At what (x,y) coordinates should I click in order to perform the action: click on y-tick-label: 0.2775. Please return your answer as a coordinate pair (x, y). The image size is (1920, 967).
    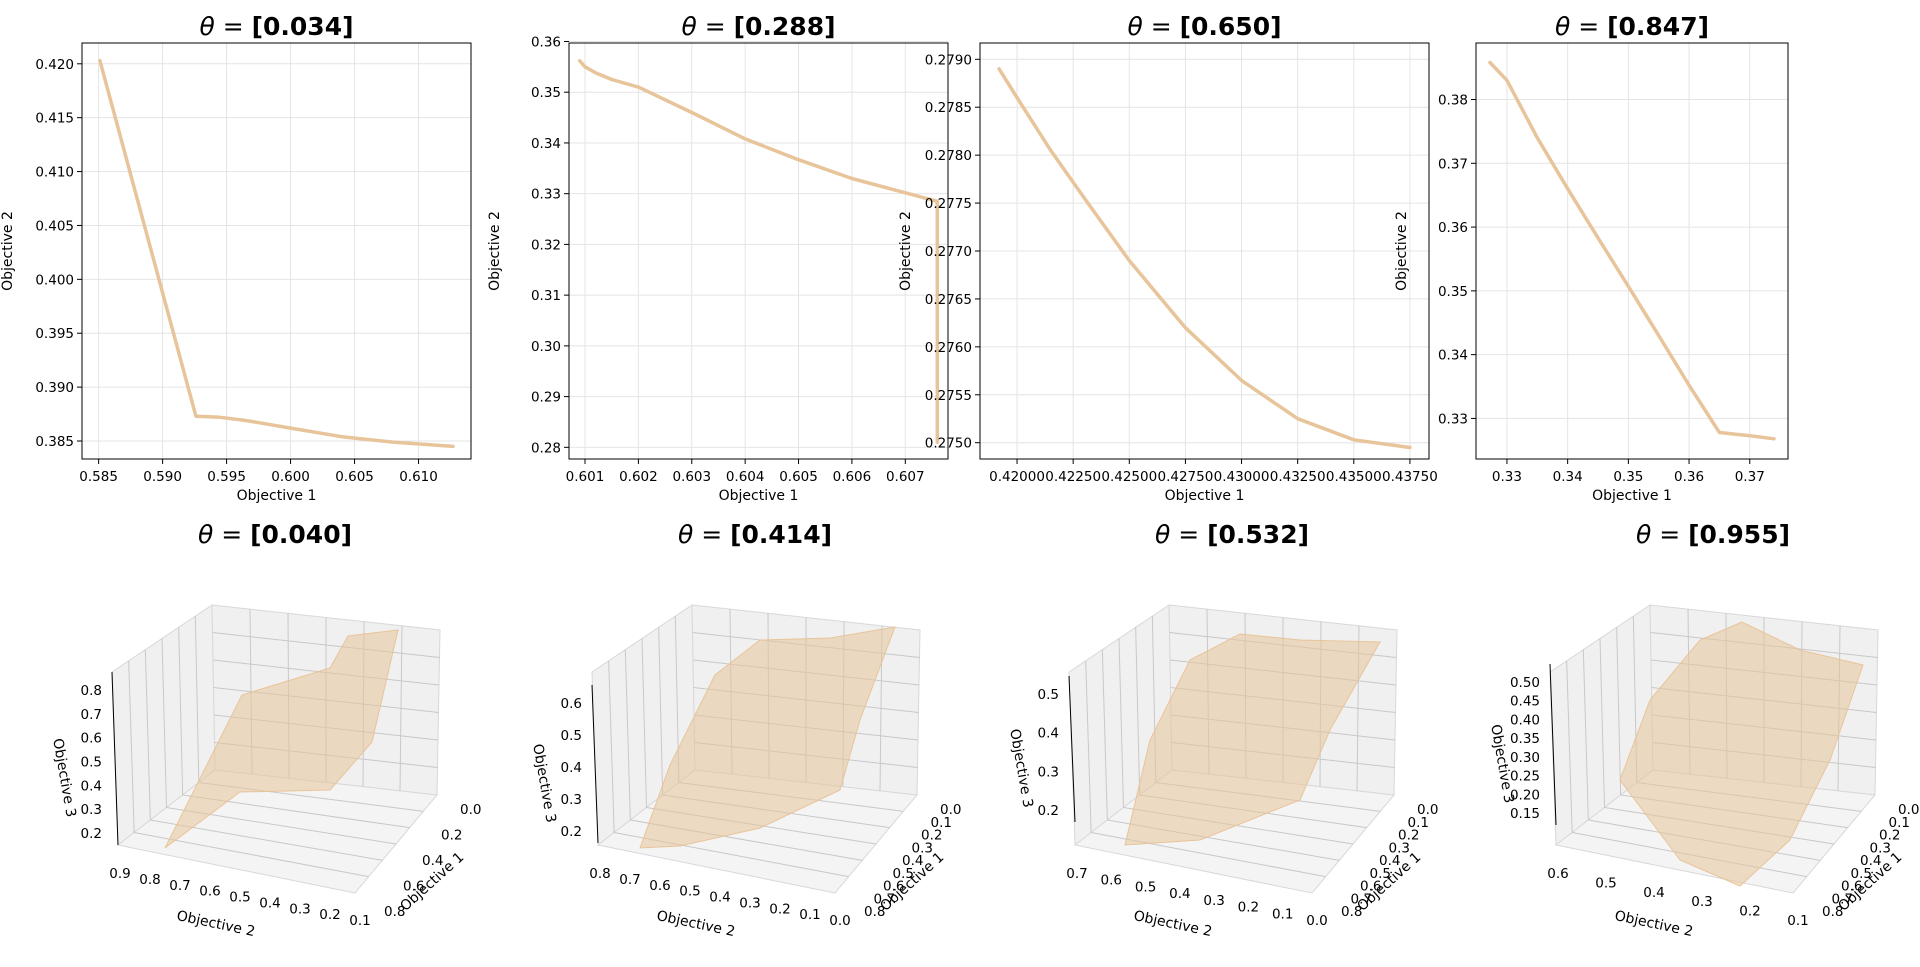
    Looking at the image, I should click on (948, 204).